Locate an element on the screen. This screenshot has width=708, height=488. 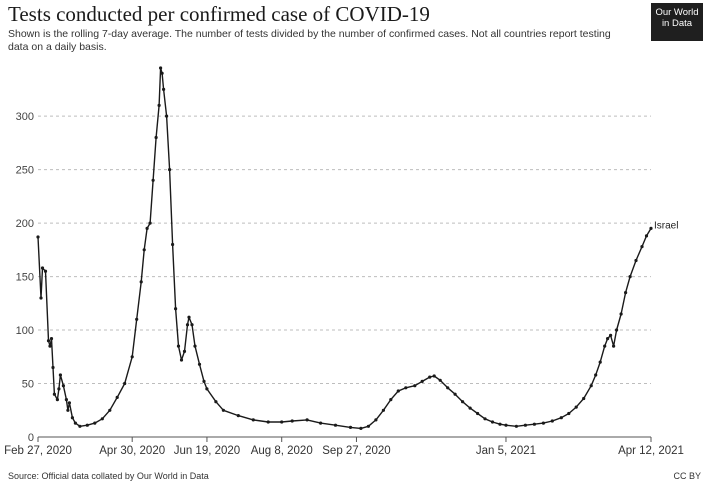
y-tick-label-250: 250 is located at coordinates (25, 171).